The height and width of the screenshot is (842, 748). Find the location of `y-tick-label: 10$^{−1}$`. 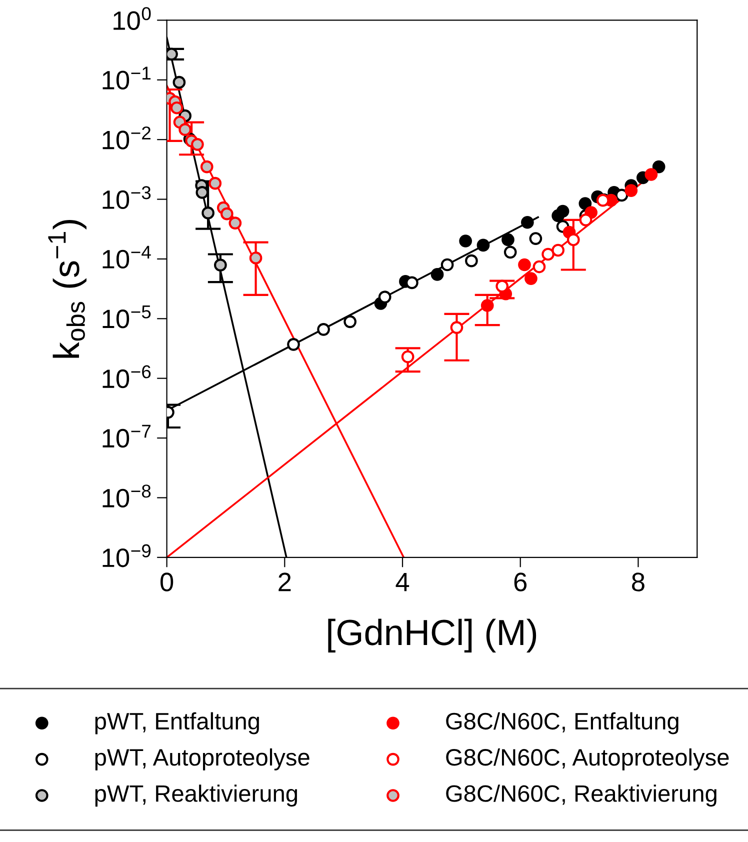

y-tick-label: 10$^{−1}$ is located at coordinates (126, 78).